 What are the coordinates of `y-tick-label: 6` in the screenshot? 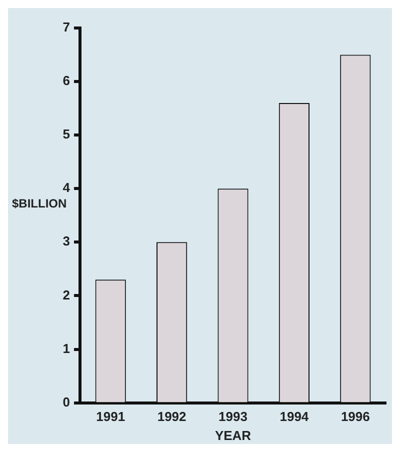 It's located at (66, 80).